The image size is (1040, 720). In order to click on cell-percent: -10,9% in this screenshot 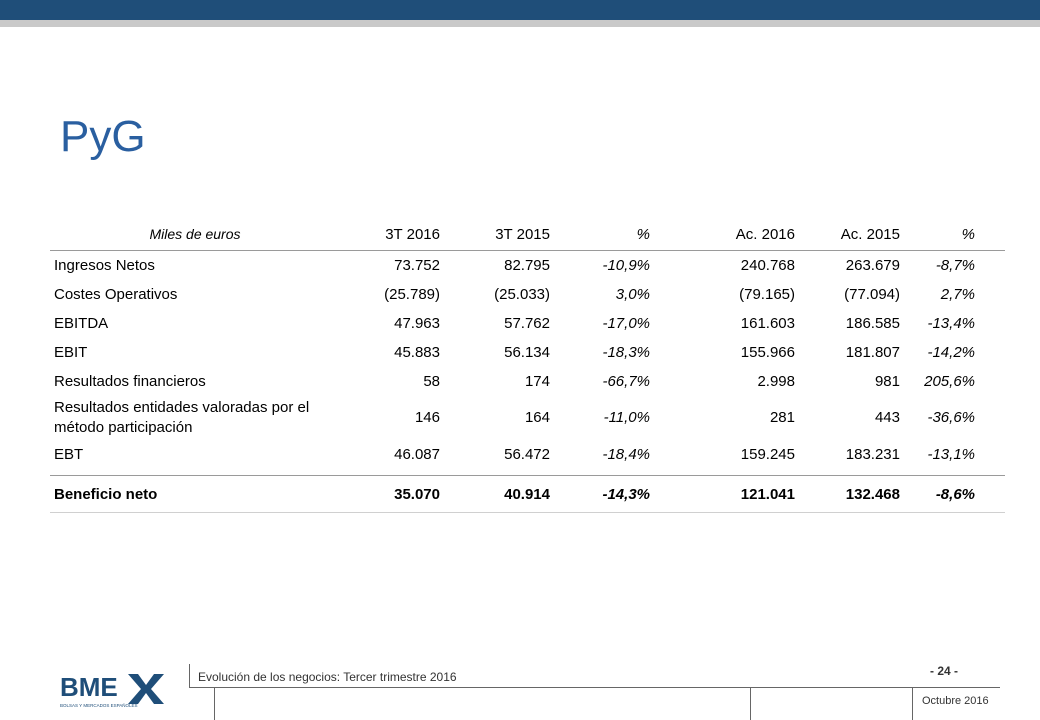, I will do `click(626, 265)`.